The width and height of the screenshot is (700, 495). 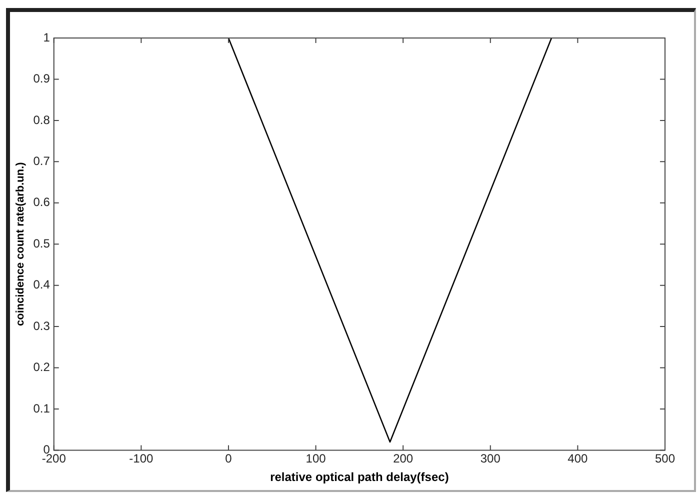 I want to click on y-tick-label: 0.8, so click(x=41, y=119).